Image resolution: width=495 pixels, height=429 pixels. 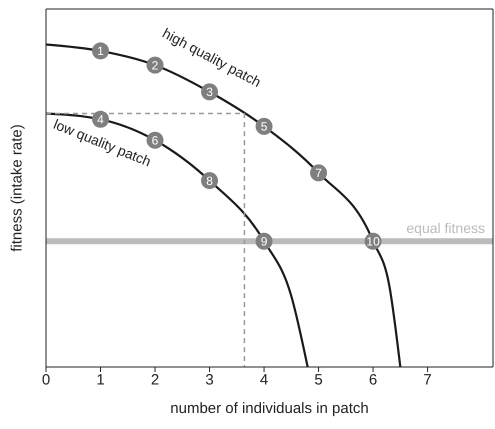 What do you see at coordinates (100, 51) in the screenshot?
I see `annotation: 1` at bounding box center [100, 51].